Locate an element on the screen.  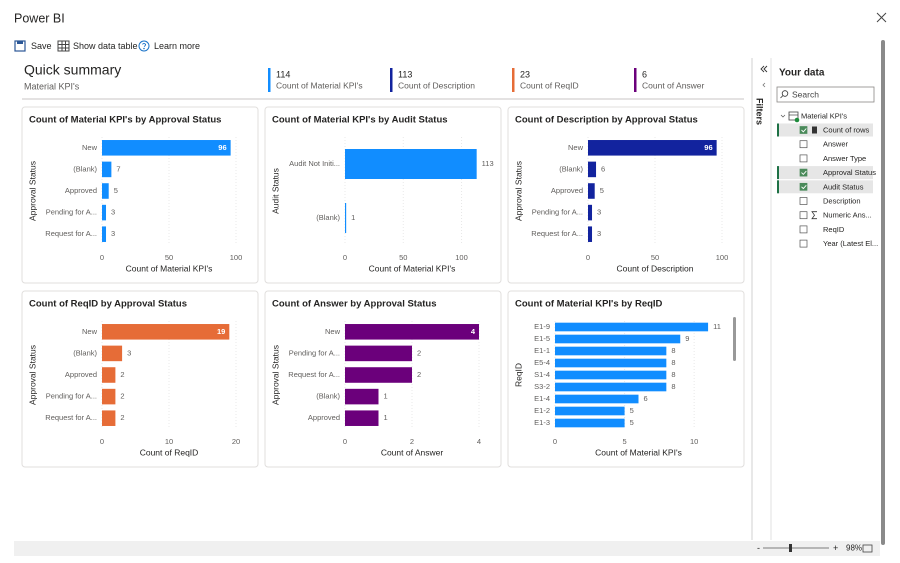
field-row: Audit Status is located at coordinates (825, 187).